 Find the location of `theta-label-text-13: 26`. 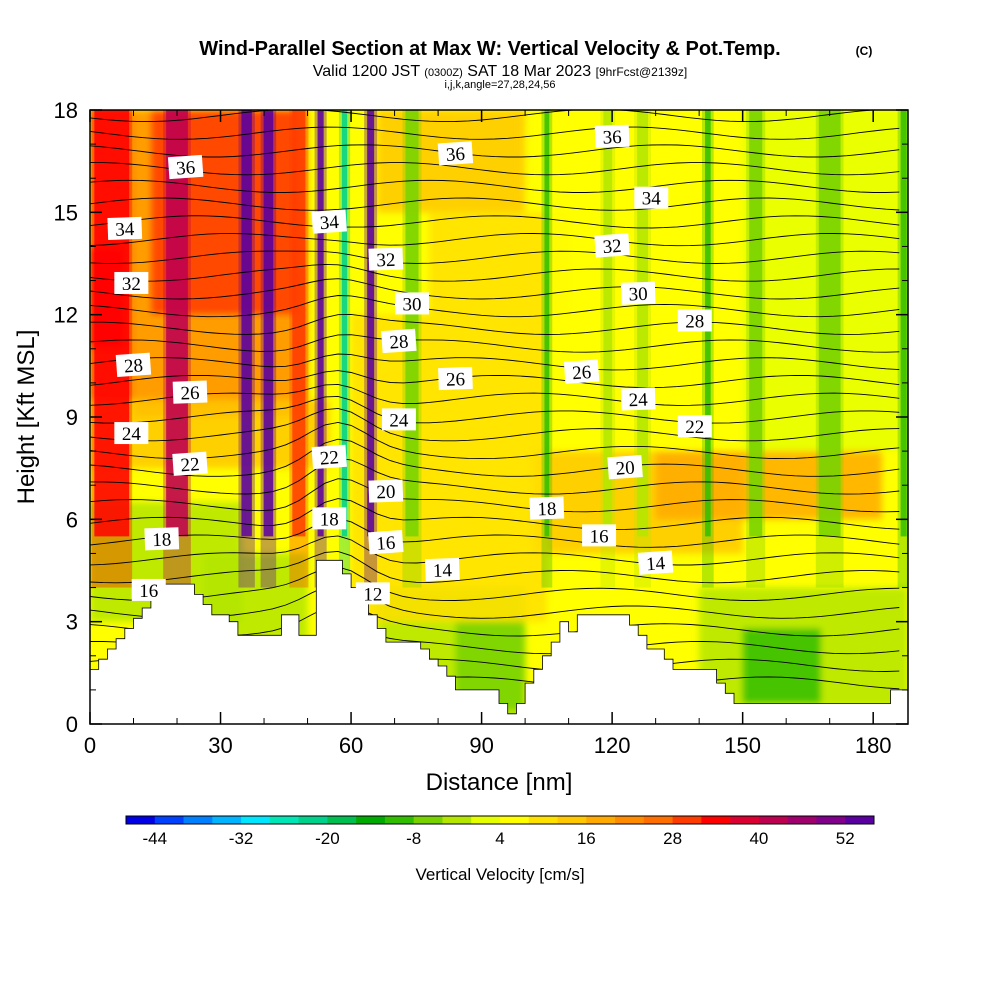

theta-label-text-13: 26 is located at coordinates (456, 380).